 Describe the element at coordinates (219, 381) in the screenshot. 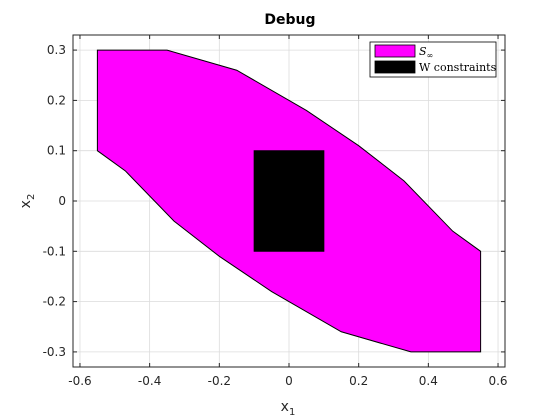

I see `x-tick-label: -0.2` at that location.